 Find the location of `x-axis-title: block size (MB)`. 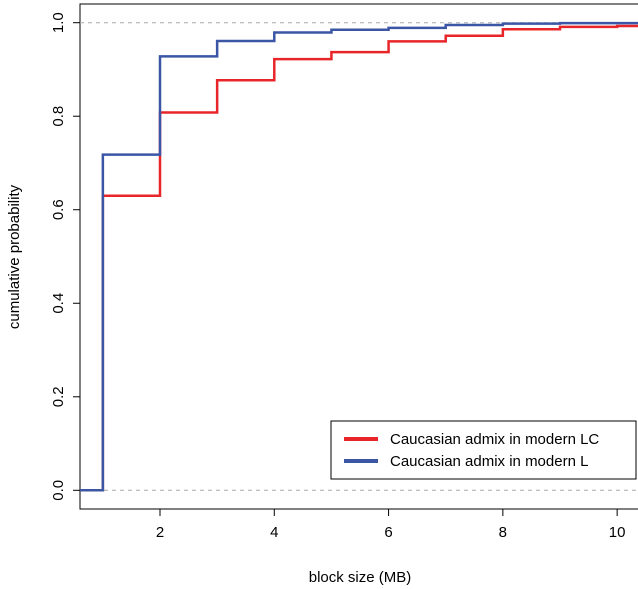

x-axis-title: block size (MB) is located at coordinates (360, 577).